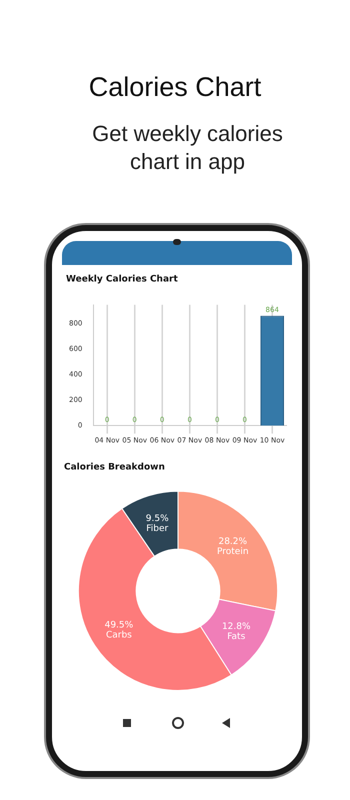  What do you see at coordinates (236, 637) in the screenshot?
I see `slice-label: Fats` at bounding box center [236, 637].